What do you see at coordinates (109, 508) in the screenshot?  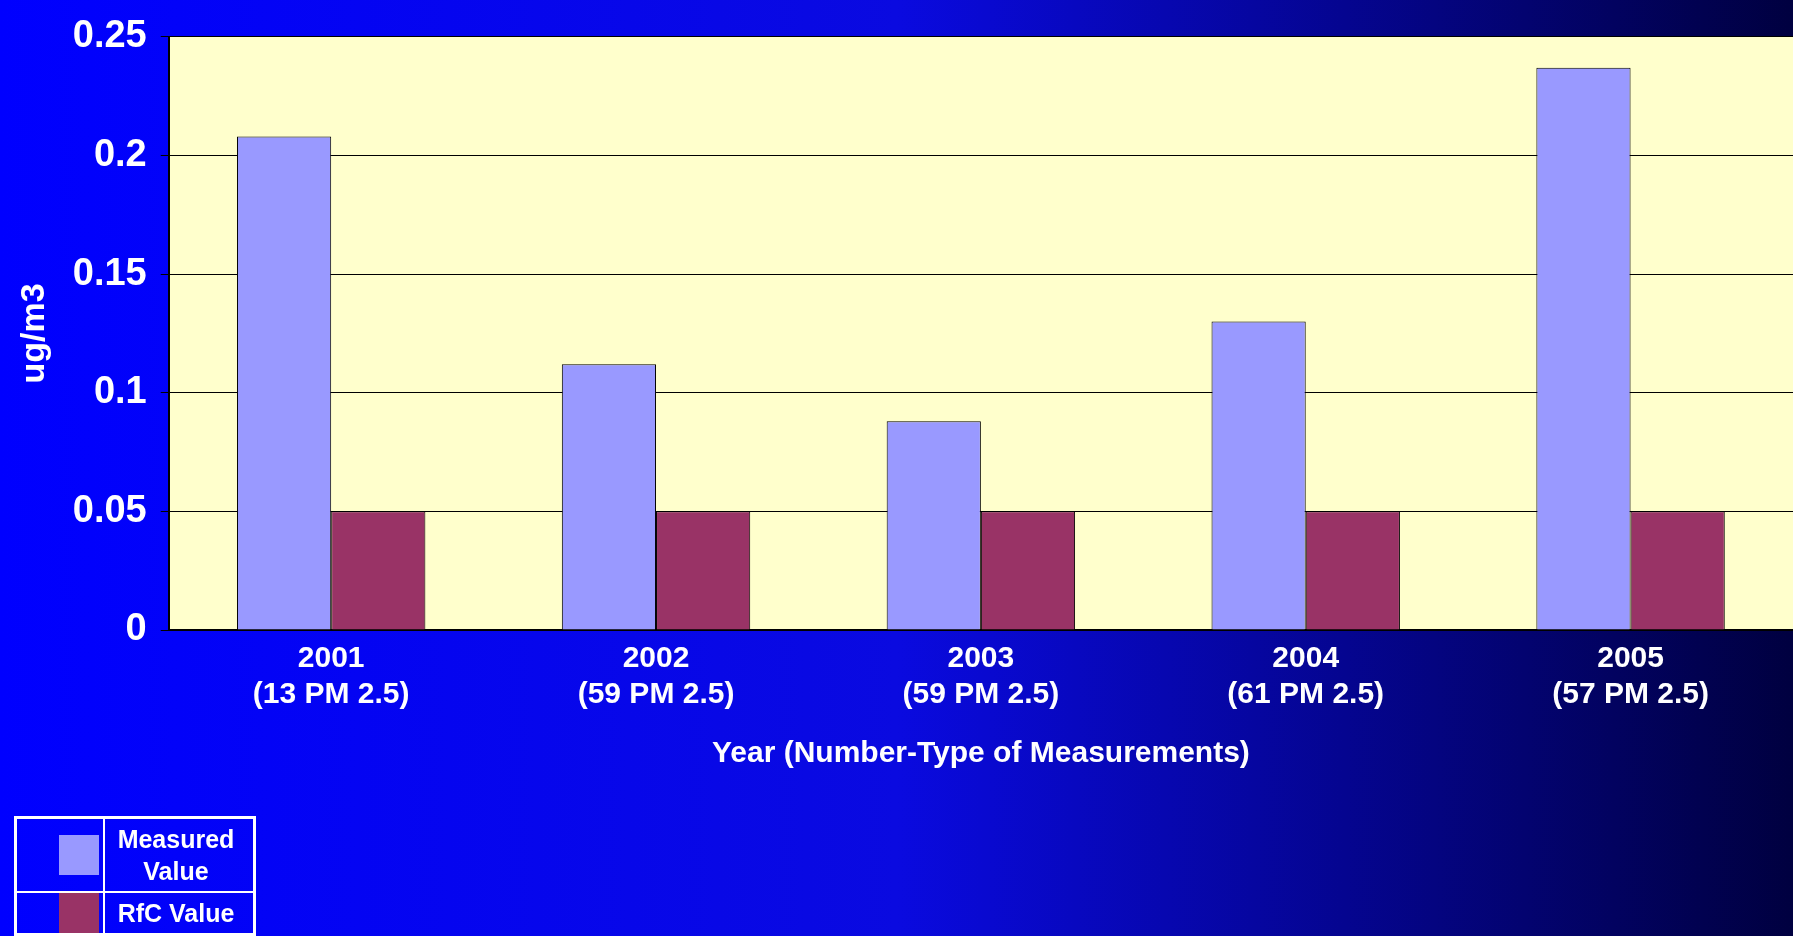 I see `y-tick-label: 0.05` at bounding box center [109, 508].